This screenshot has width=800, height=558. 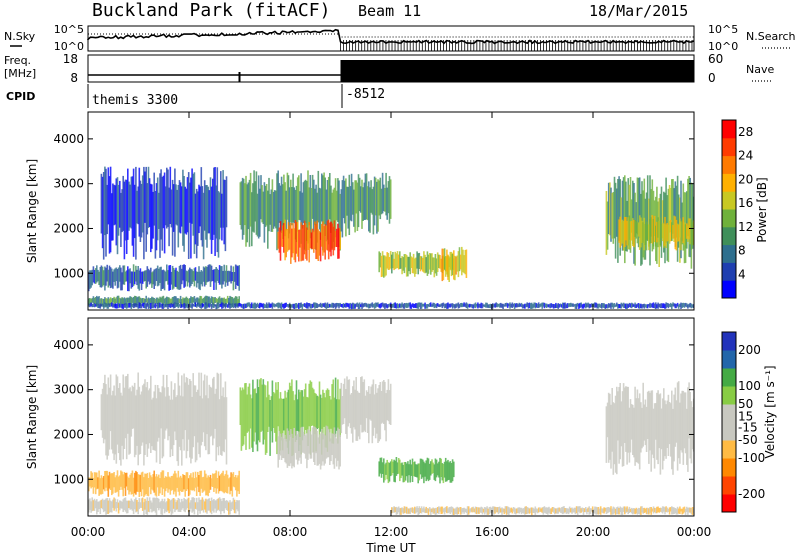 What do you see at coordinates (729, 359) in the screenshot?
I see `colorbar-swatch` at bounding box center [729, 359].